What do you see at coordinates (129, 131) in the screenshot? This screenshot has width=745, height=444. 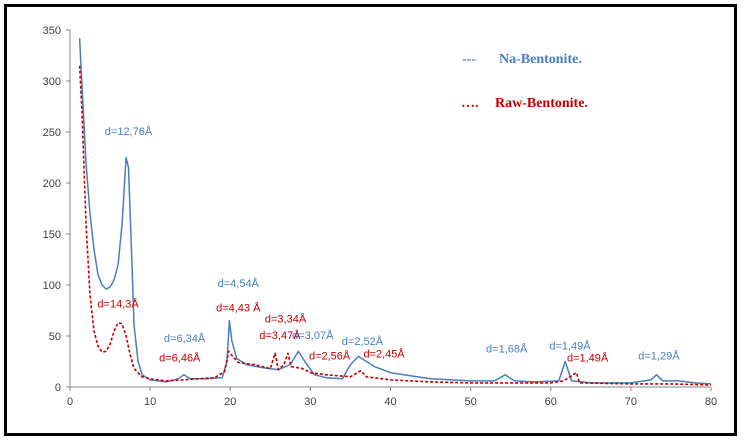 I see `peak-label: d=12,76Å` at bounding box center [129, 131].